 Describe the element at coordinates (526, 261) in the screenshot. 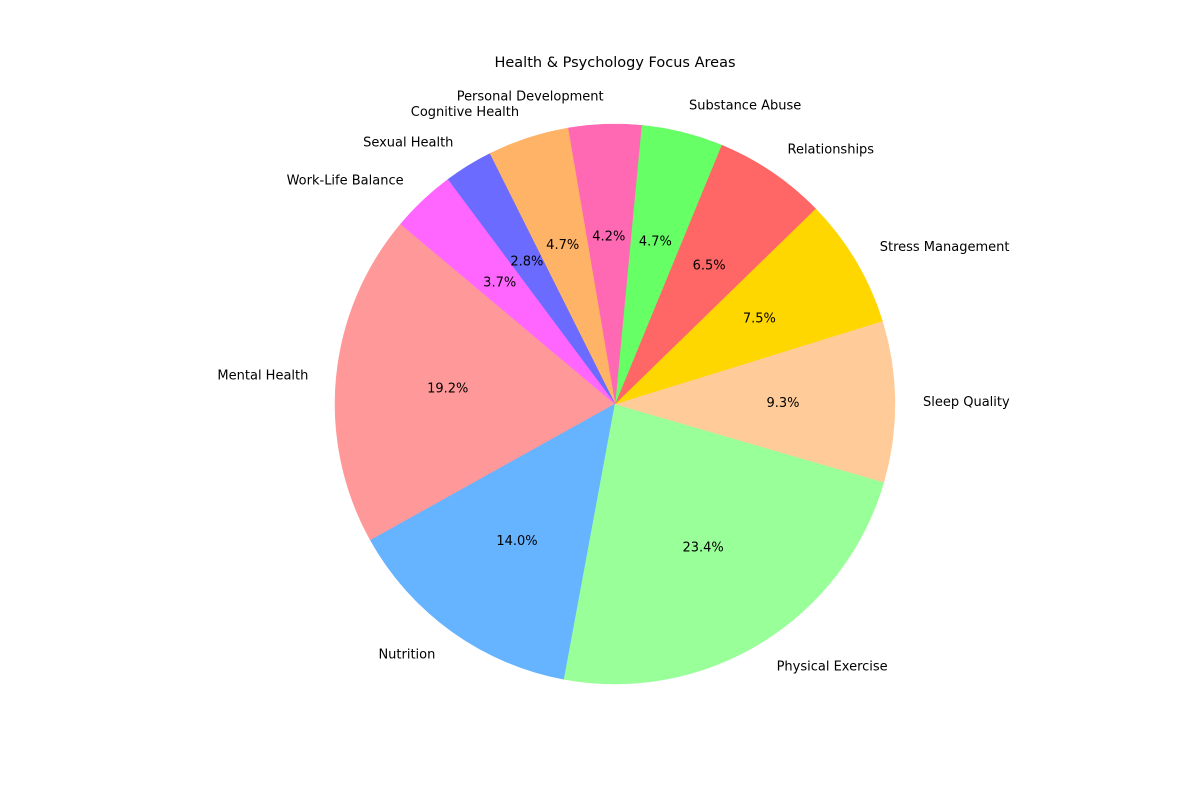

I see `slice-percentage-label: 2.8%` at that location.